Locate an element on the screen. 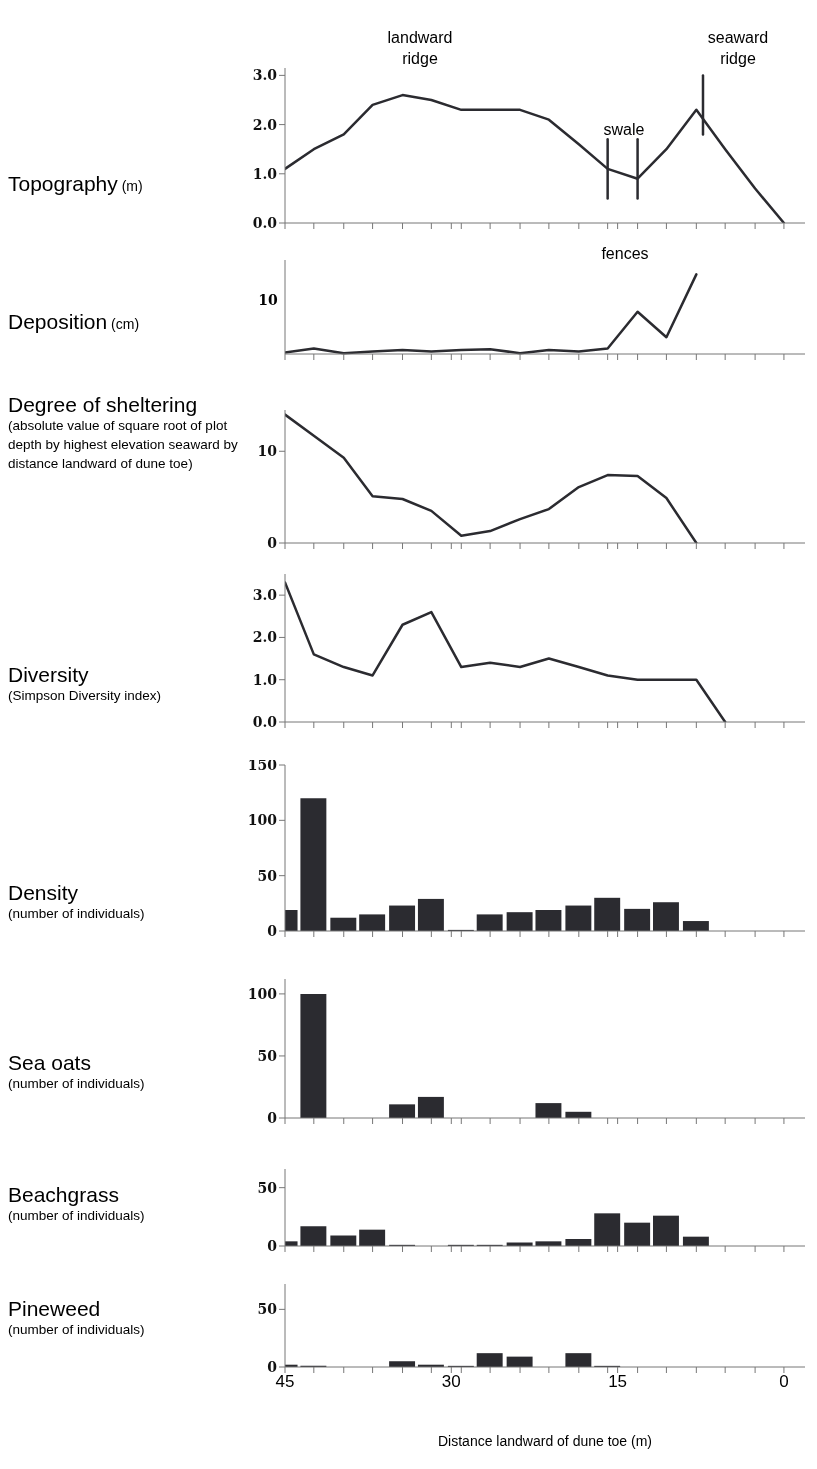 This screenshot has width=817, height=1469. y-tick-label: 150 is located at coordinates (262, 764).